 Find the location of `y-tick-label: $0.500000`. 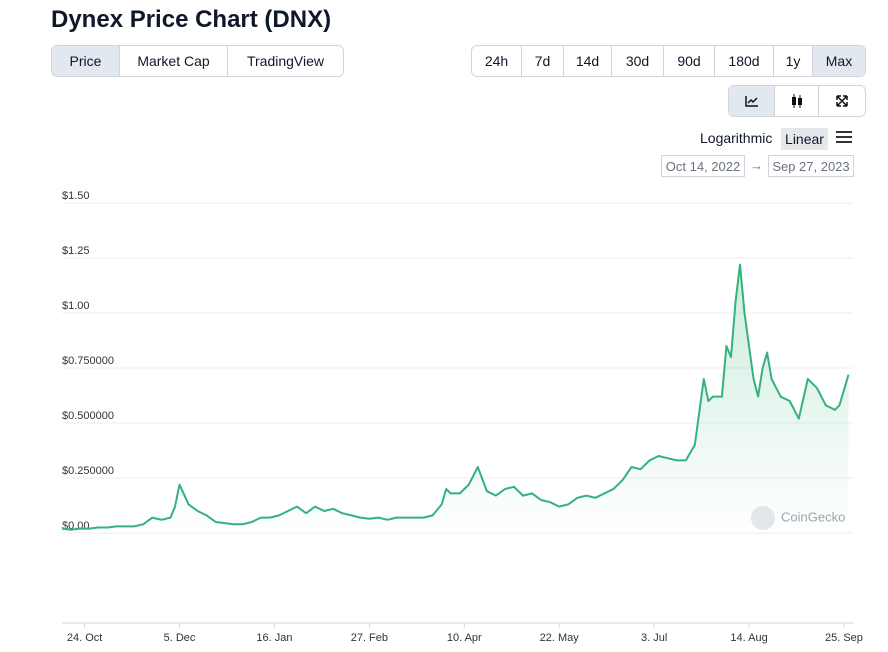

y-tick-label: $0.500000 is located at coordinates (88, 416).